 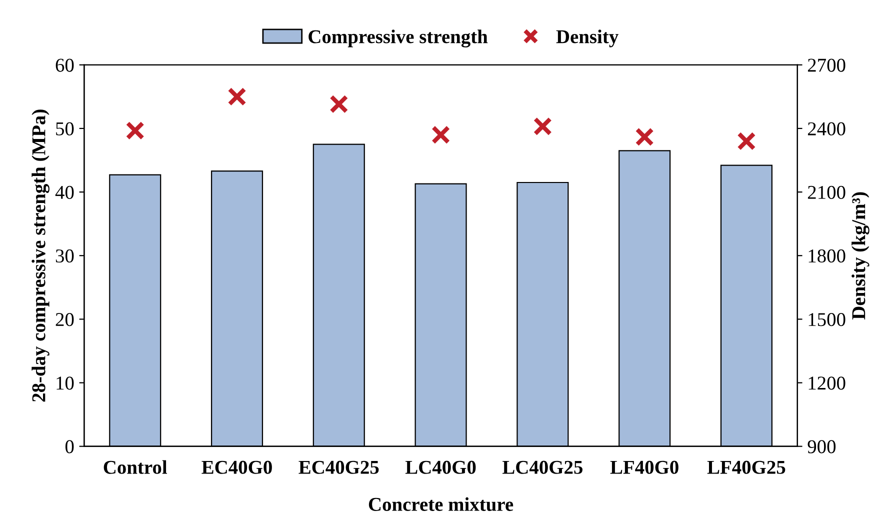 What do you see at coordinates (587, 39) in the screenshot?
I see `legend-label: Density` at bounding box center [587, 39].